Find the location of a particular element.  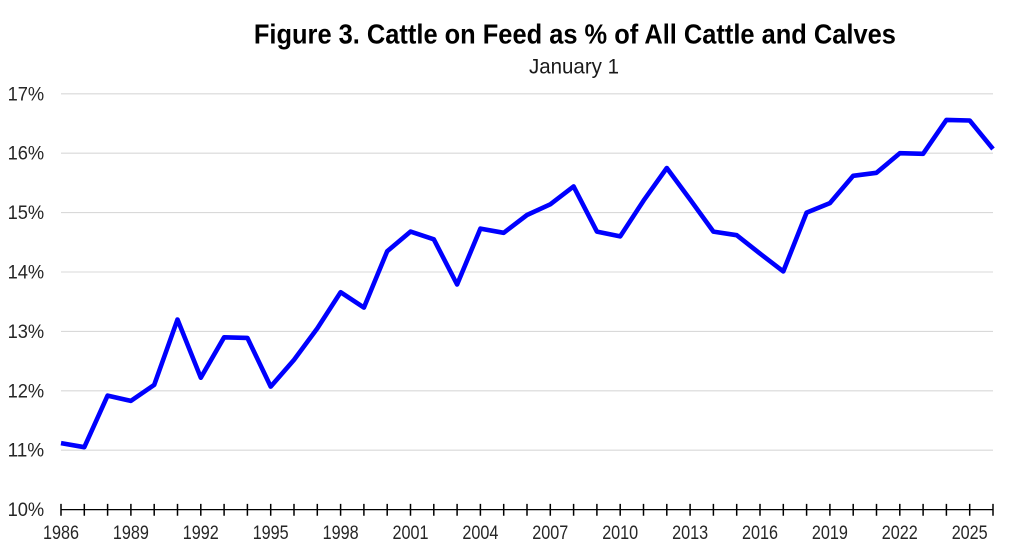

svg-text: 17% is located at coordinates (26, 94).